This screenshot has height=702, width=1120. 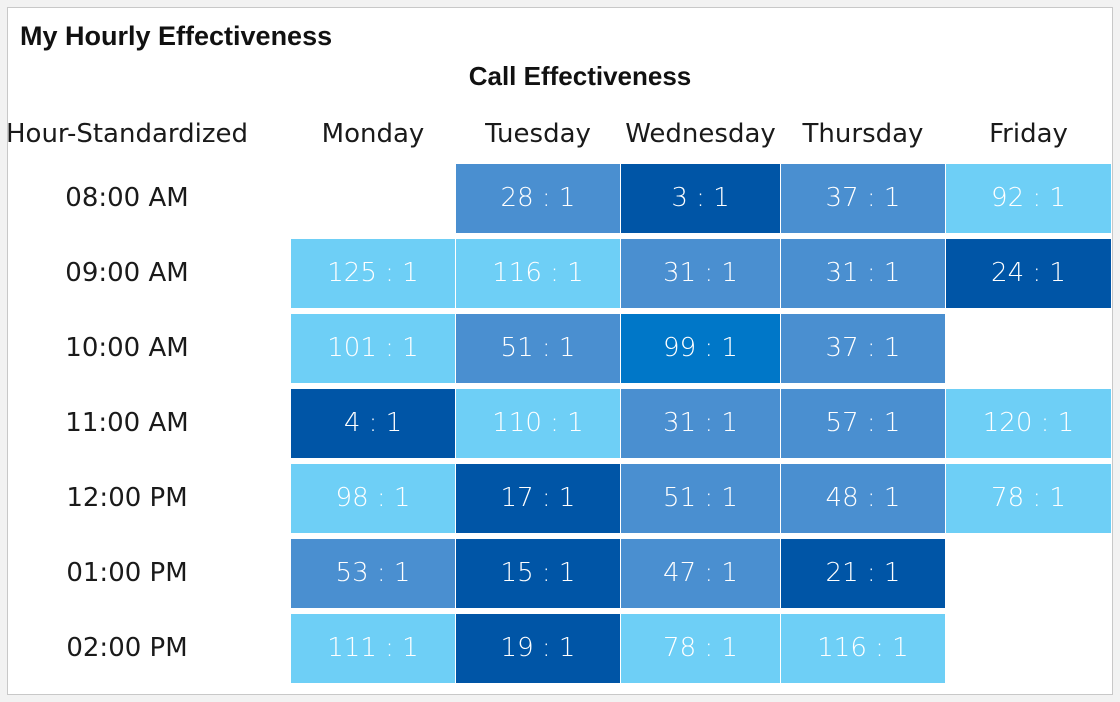 What do you see at coordinates (127, 198) in the screenshot?
I see `row-label: 08:00 AM` at bounding box center [127, 198].